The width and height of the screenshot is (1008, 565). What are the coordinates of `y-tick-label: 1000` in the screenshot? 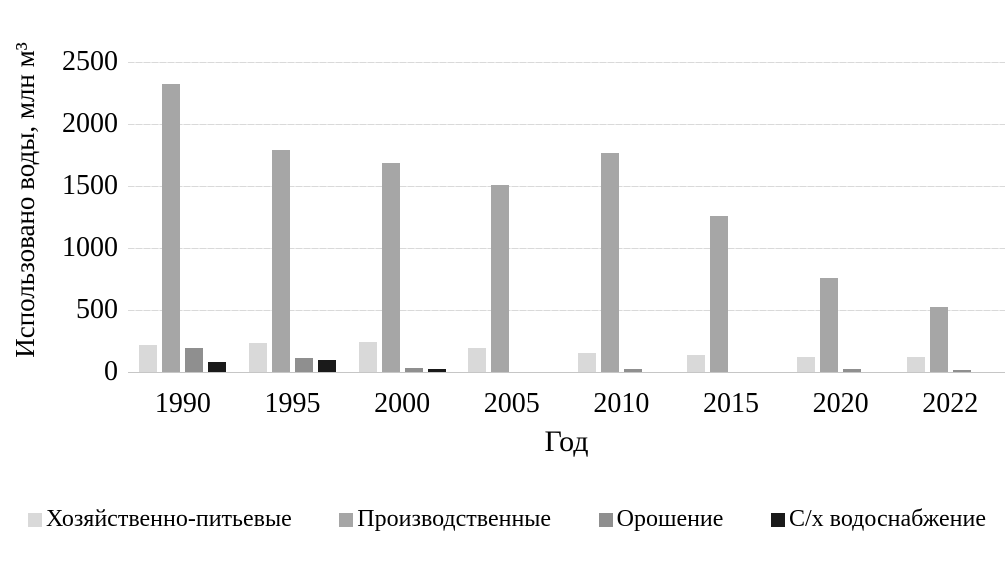 It's located at (90, 247).